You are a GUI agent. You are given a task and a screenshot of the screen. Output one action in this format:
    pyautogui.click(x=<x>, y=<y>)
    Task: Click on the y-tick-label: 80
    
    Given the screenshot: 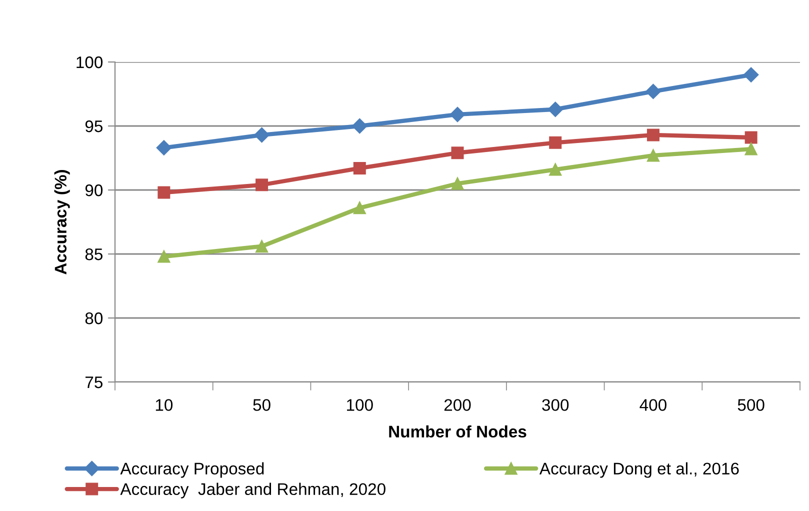 What is the action you would take?
    pyautogui.click(x=94, y=318)
    